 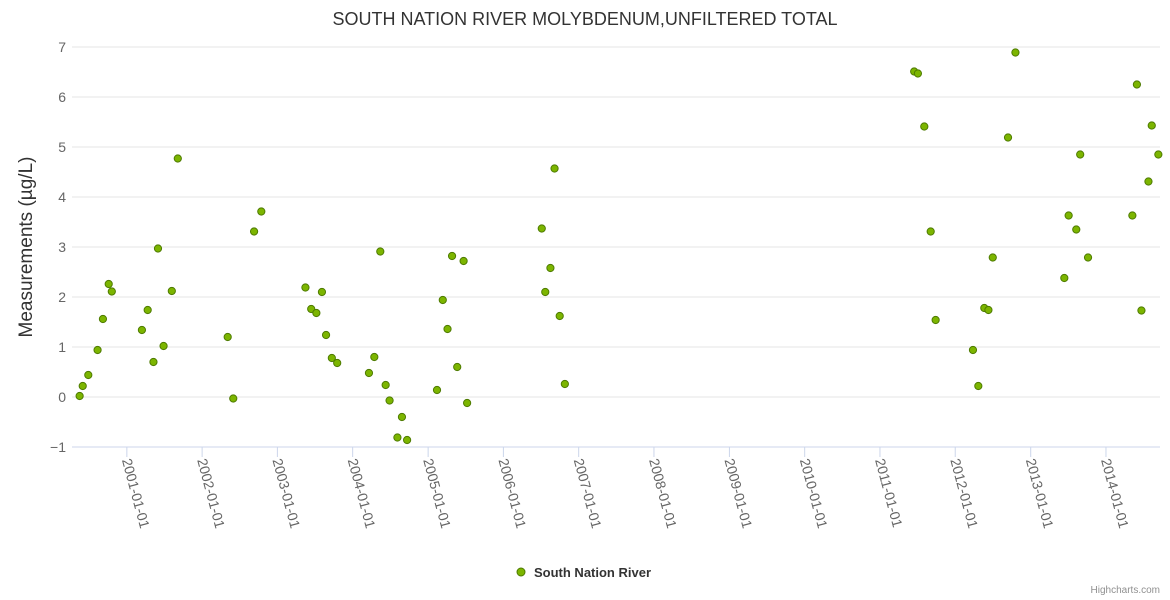 I want to click on x-tick-label: 2005-01-01, so click(x=437, y=494).